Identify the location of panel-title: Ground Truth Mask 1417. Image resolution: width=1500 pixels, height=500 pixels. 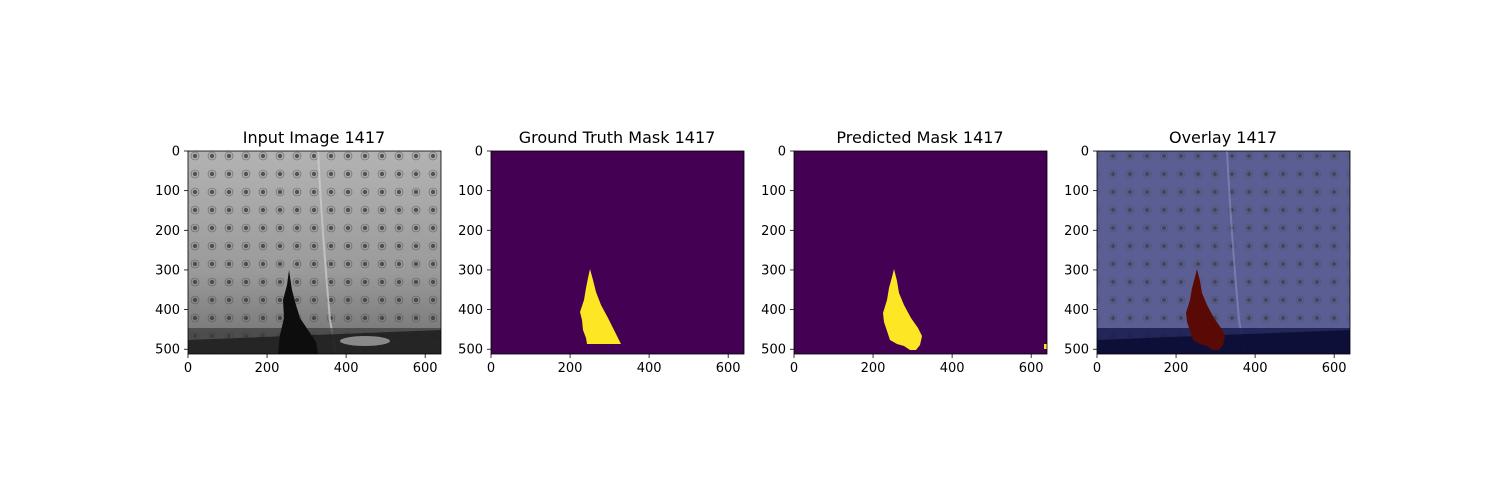
(617, 137).